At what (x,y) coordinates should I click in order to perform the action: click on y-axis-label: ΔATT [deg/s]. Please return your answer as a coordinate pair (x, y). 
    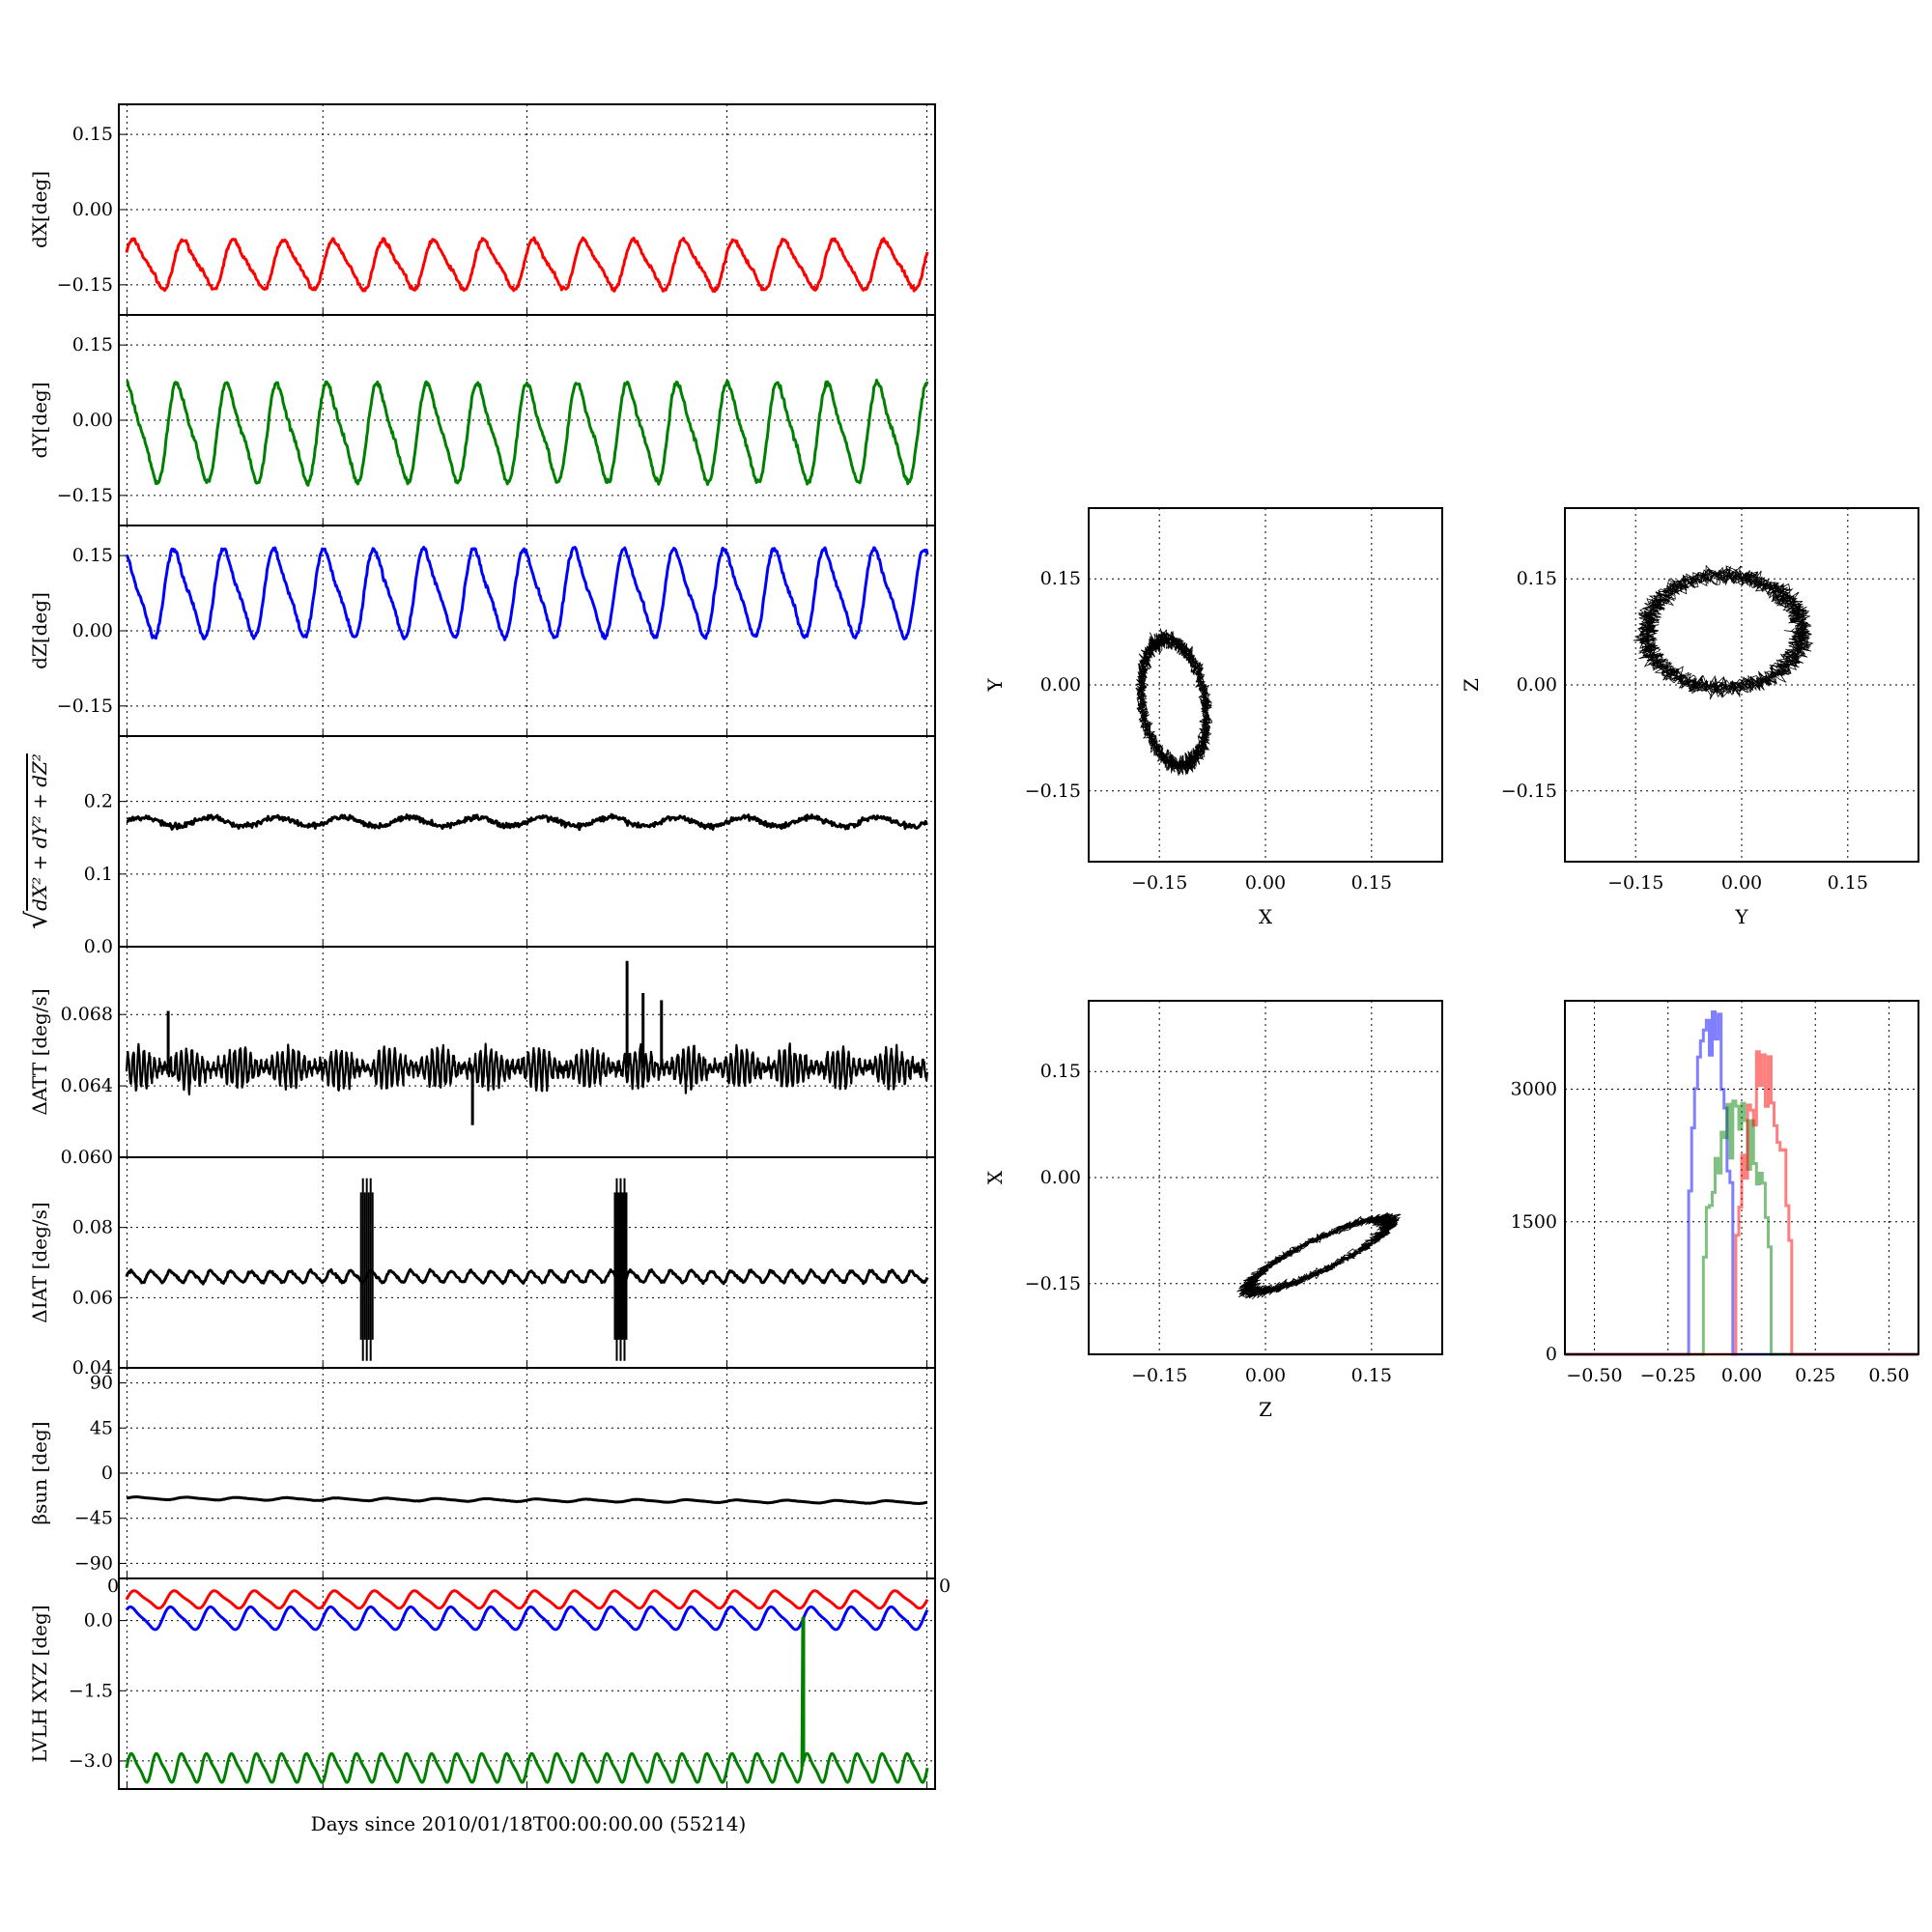
    Looking at the image, I should click on (39, 1051).